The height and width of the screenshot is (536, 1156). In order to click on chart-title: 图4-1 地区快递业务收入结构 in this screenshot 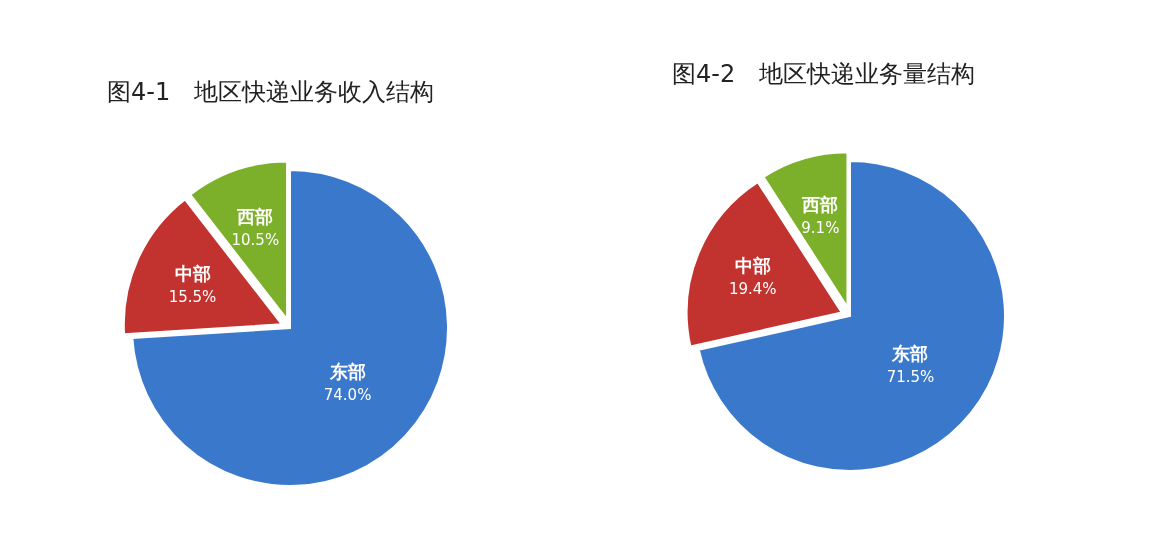, I will do `click(271, 92)`.